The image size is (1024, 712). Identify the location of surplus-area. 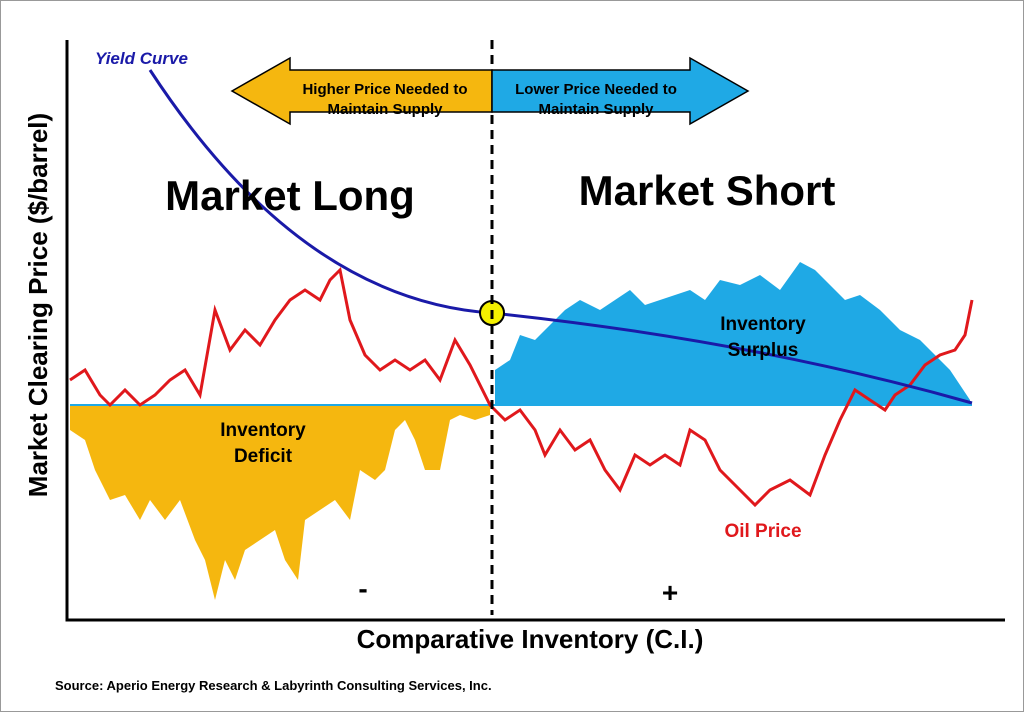
(732, 333).